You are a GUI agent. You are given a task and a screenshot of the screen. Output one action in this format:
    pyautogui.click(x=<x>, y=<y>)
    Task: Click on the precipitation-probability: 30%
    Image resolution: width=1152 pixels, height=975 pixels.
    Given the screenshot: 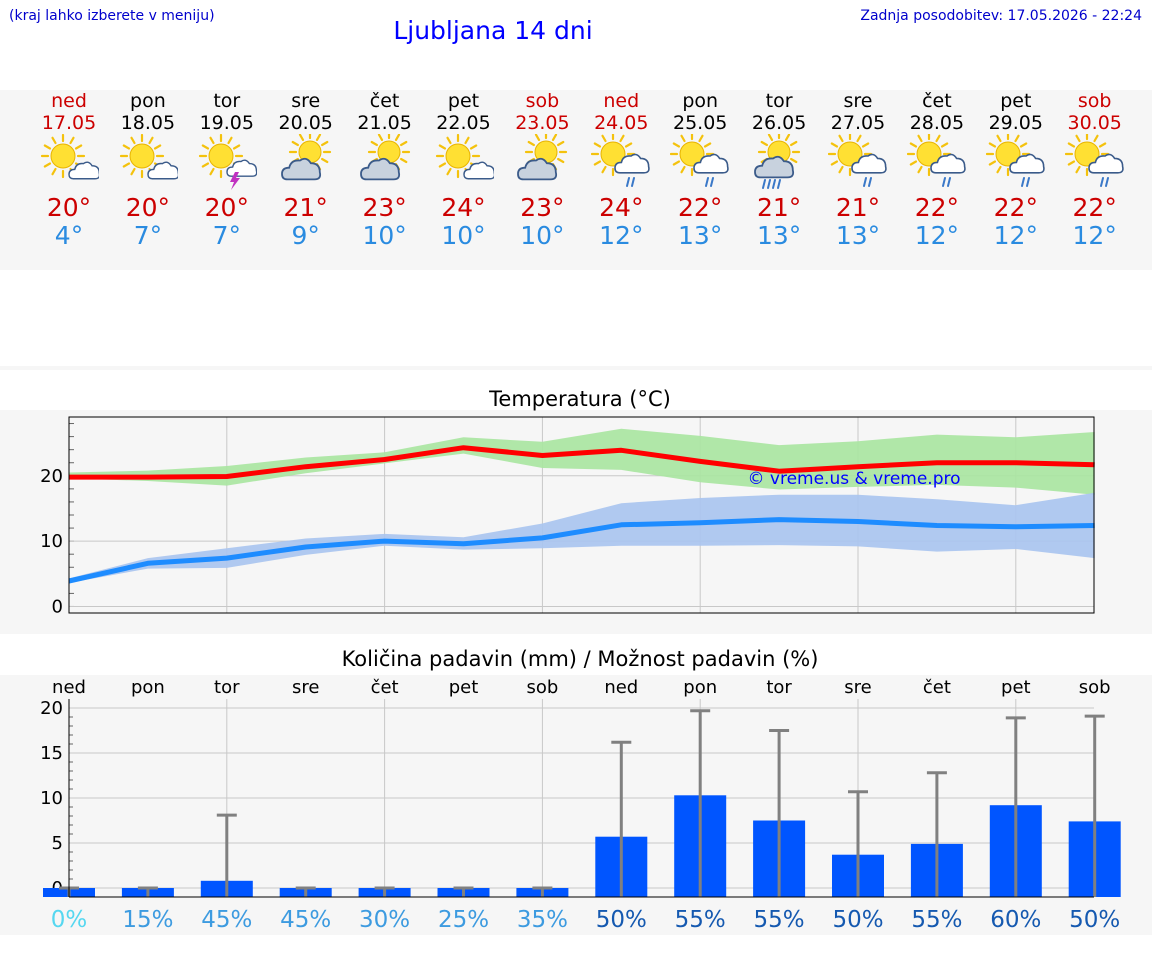 What is the action you would take?
    pyautogui.click(x=384, y=920)
    